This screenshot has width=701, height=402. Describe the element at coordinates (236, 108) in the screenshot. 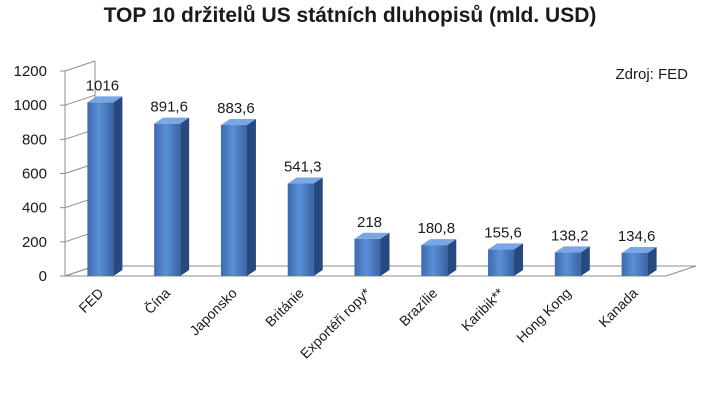

I see `data-label: 883,6` at that location.